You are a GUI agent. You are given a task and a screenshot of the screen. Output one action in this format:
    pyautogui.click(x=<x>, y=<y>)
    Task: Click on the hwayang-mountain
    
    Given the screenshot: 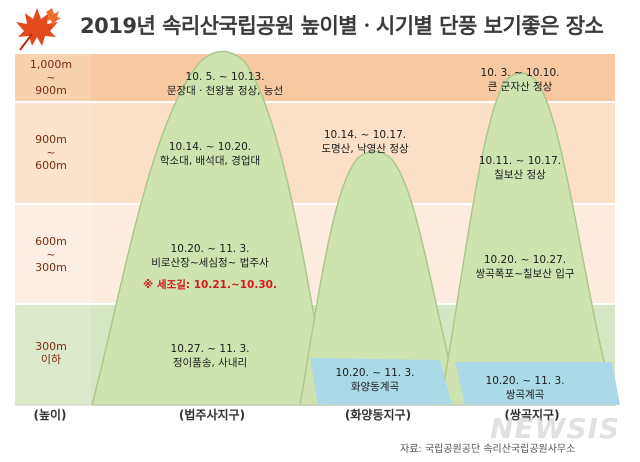 What is the action you would take?
    pyautogui.click(x=380, y=278)
    